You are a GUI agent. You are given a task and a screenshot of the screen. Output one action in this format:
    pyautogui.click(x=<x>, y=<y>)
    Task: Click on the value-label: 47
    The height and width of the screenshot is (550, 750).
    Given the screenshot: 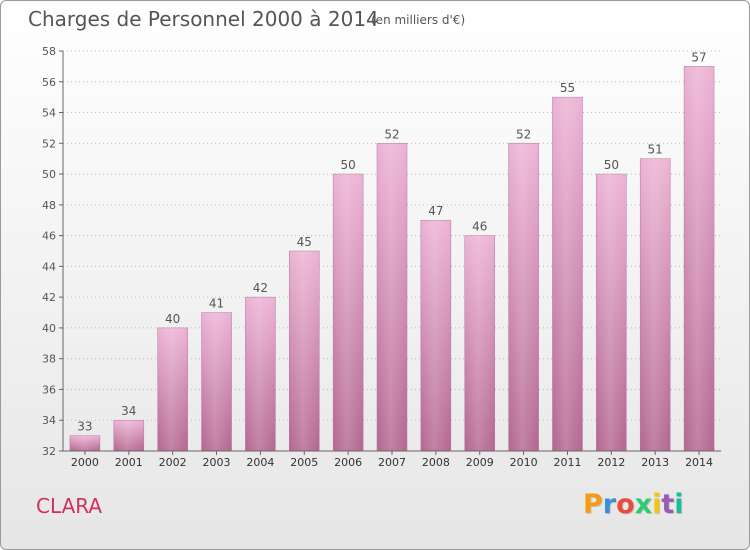 What is the action you would take?
    pyautogui.click(x=435, y=211)
    